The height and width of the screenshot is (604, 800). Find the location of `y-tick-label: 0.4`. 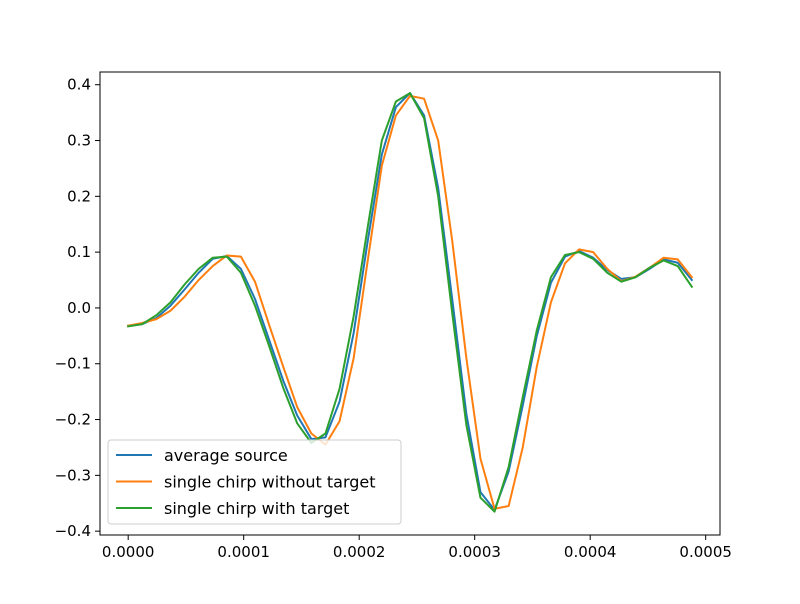

y-tick-label: 0.4 is located at coordinates (79, 85).